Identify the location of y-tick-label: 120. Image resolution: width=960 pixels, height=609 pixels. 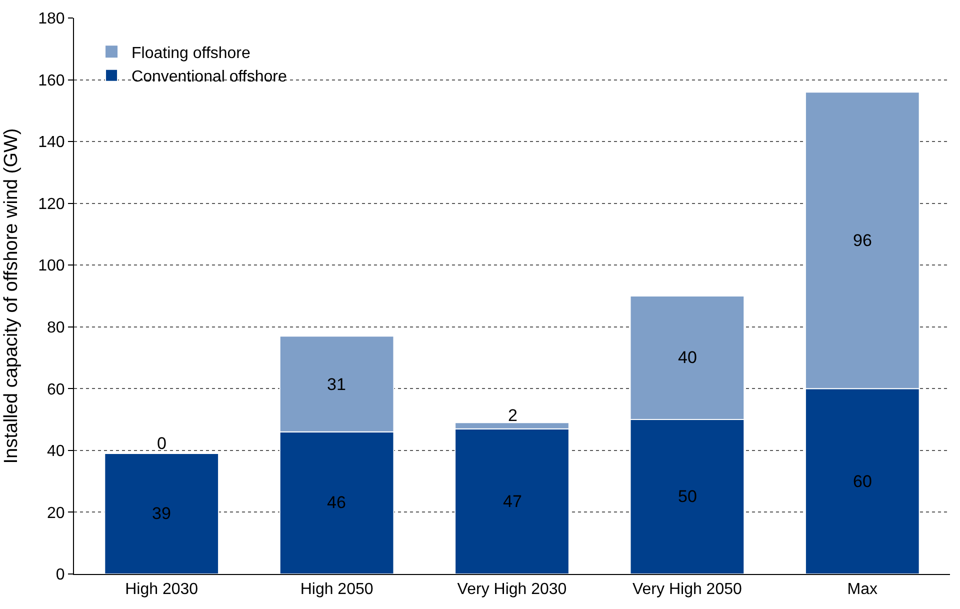
(51, 204).